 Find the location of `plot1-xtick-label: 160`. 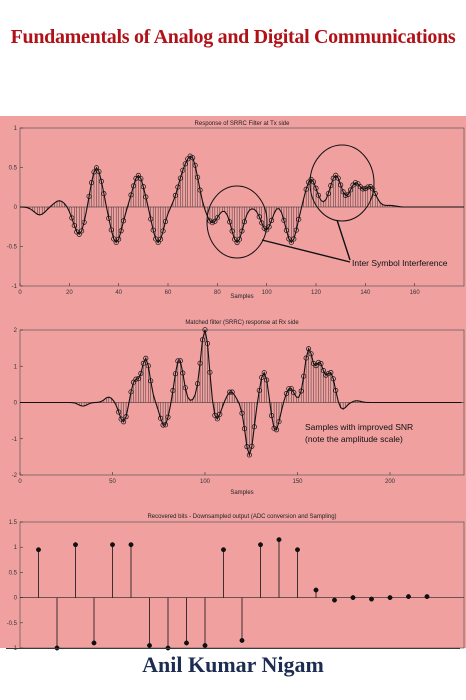

plot1-xtick-label: 160 is located at coordinates (415, 293).